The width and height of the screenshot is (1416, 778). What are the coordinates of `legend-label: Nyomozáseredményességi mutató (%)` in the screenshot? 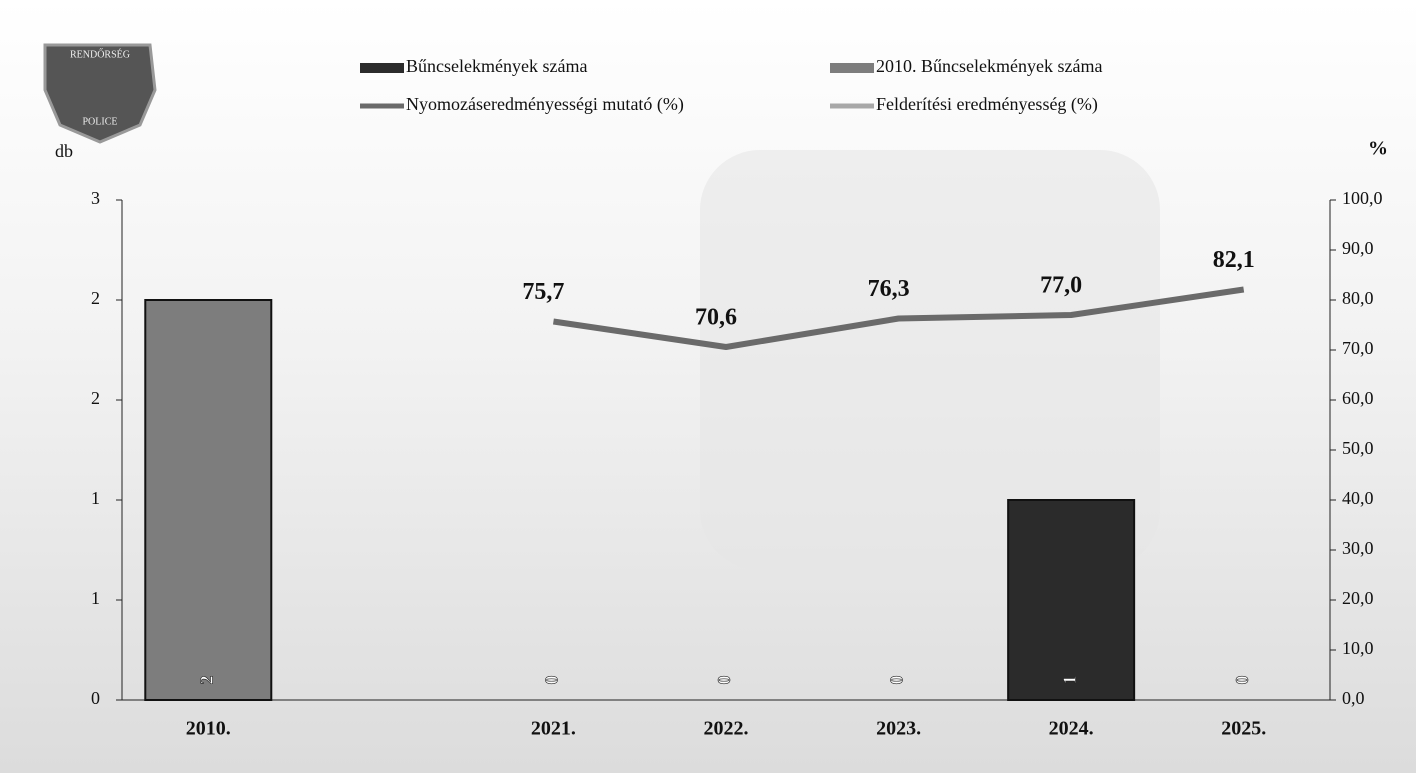 It's located at (545, 104).